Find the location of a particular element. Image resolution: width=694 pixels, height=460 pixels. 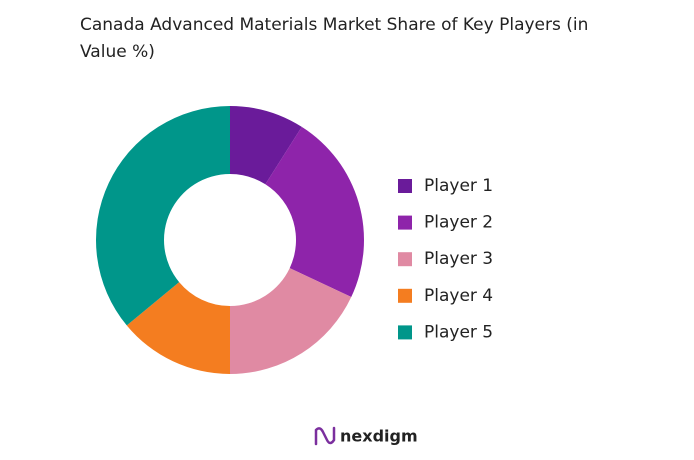

legend-label: Player 1 is located at coordinates (458, 186).